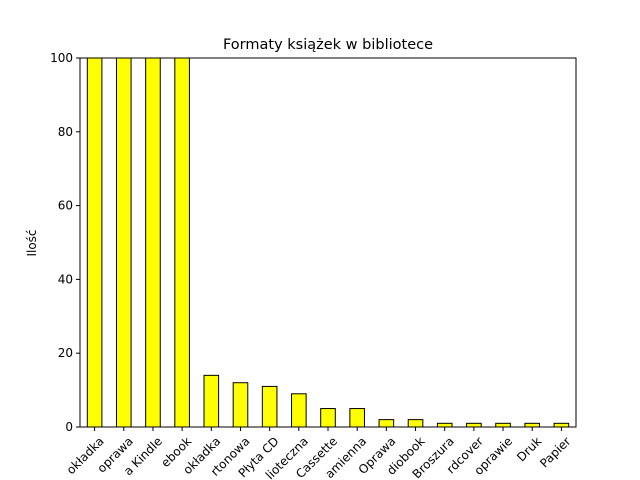  I want to click on y-tick-label-5: 80, so click(65, 132).